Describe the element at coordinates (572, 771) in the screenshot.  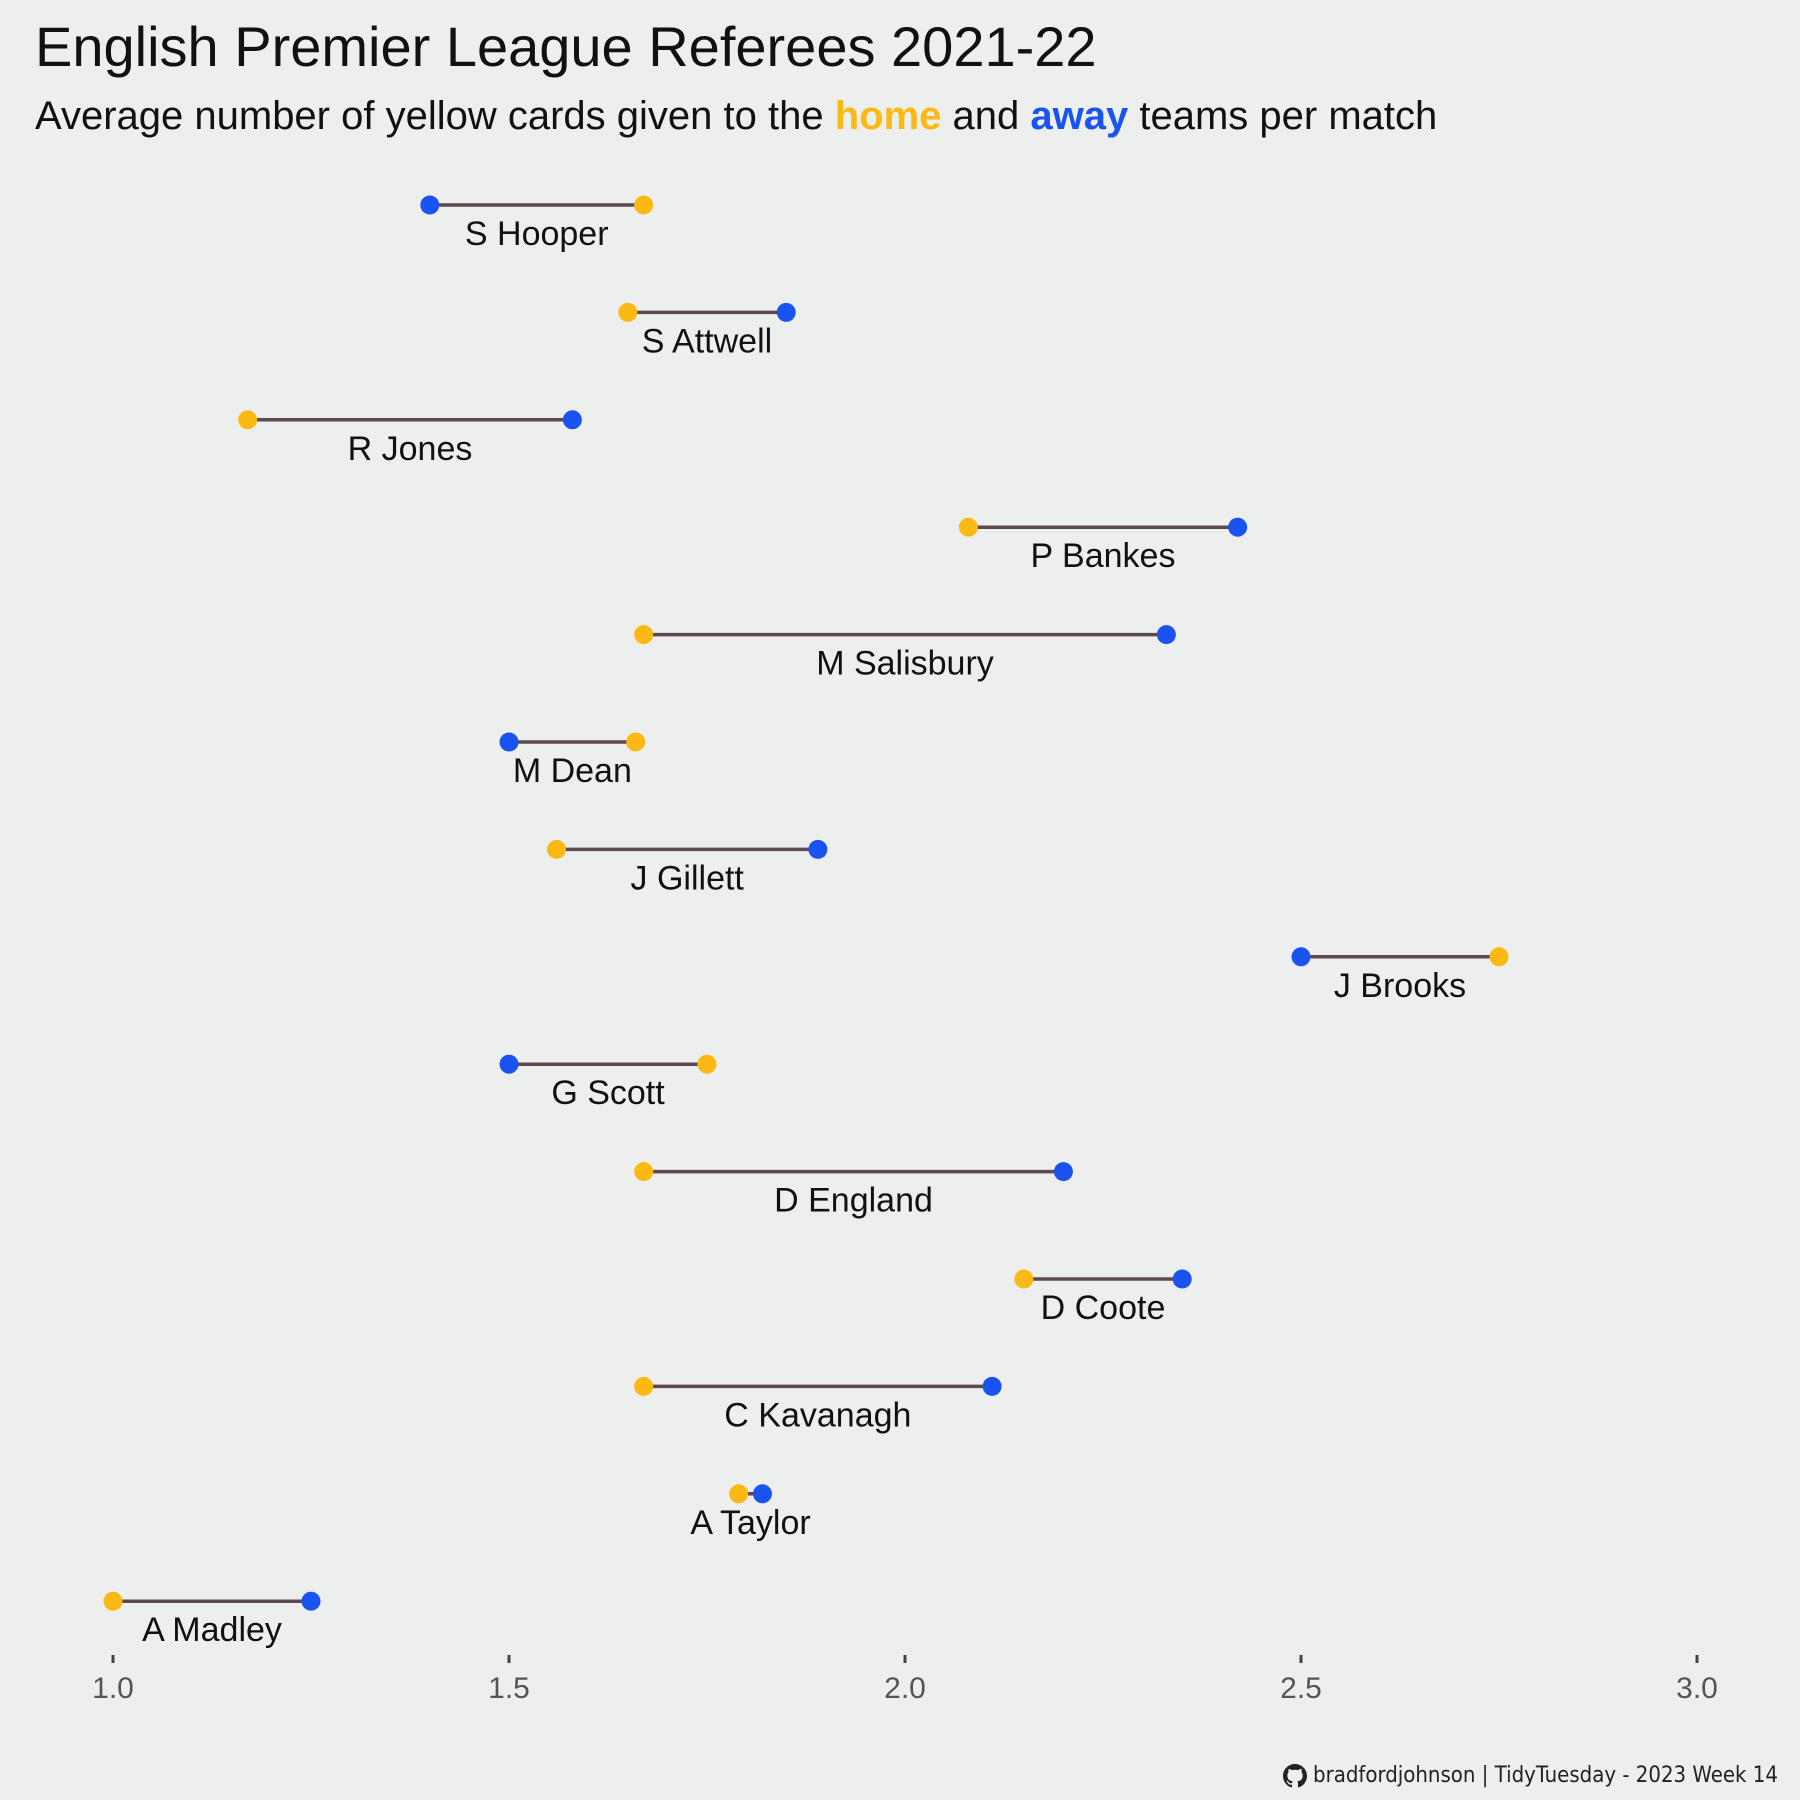
I see `referee-label: M Dean` at that location.